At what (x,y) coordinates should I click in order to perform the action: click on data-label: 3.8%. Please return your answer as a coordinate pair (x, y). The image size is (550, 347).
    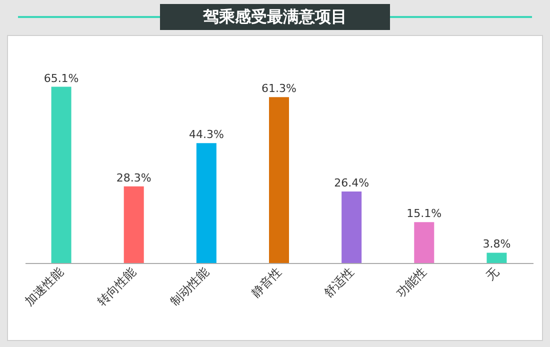
    Looking at the image, I should click on (496, 244).